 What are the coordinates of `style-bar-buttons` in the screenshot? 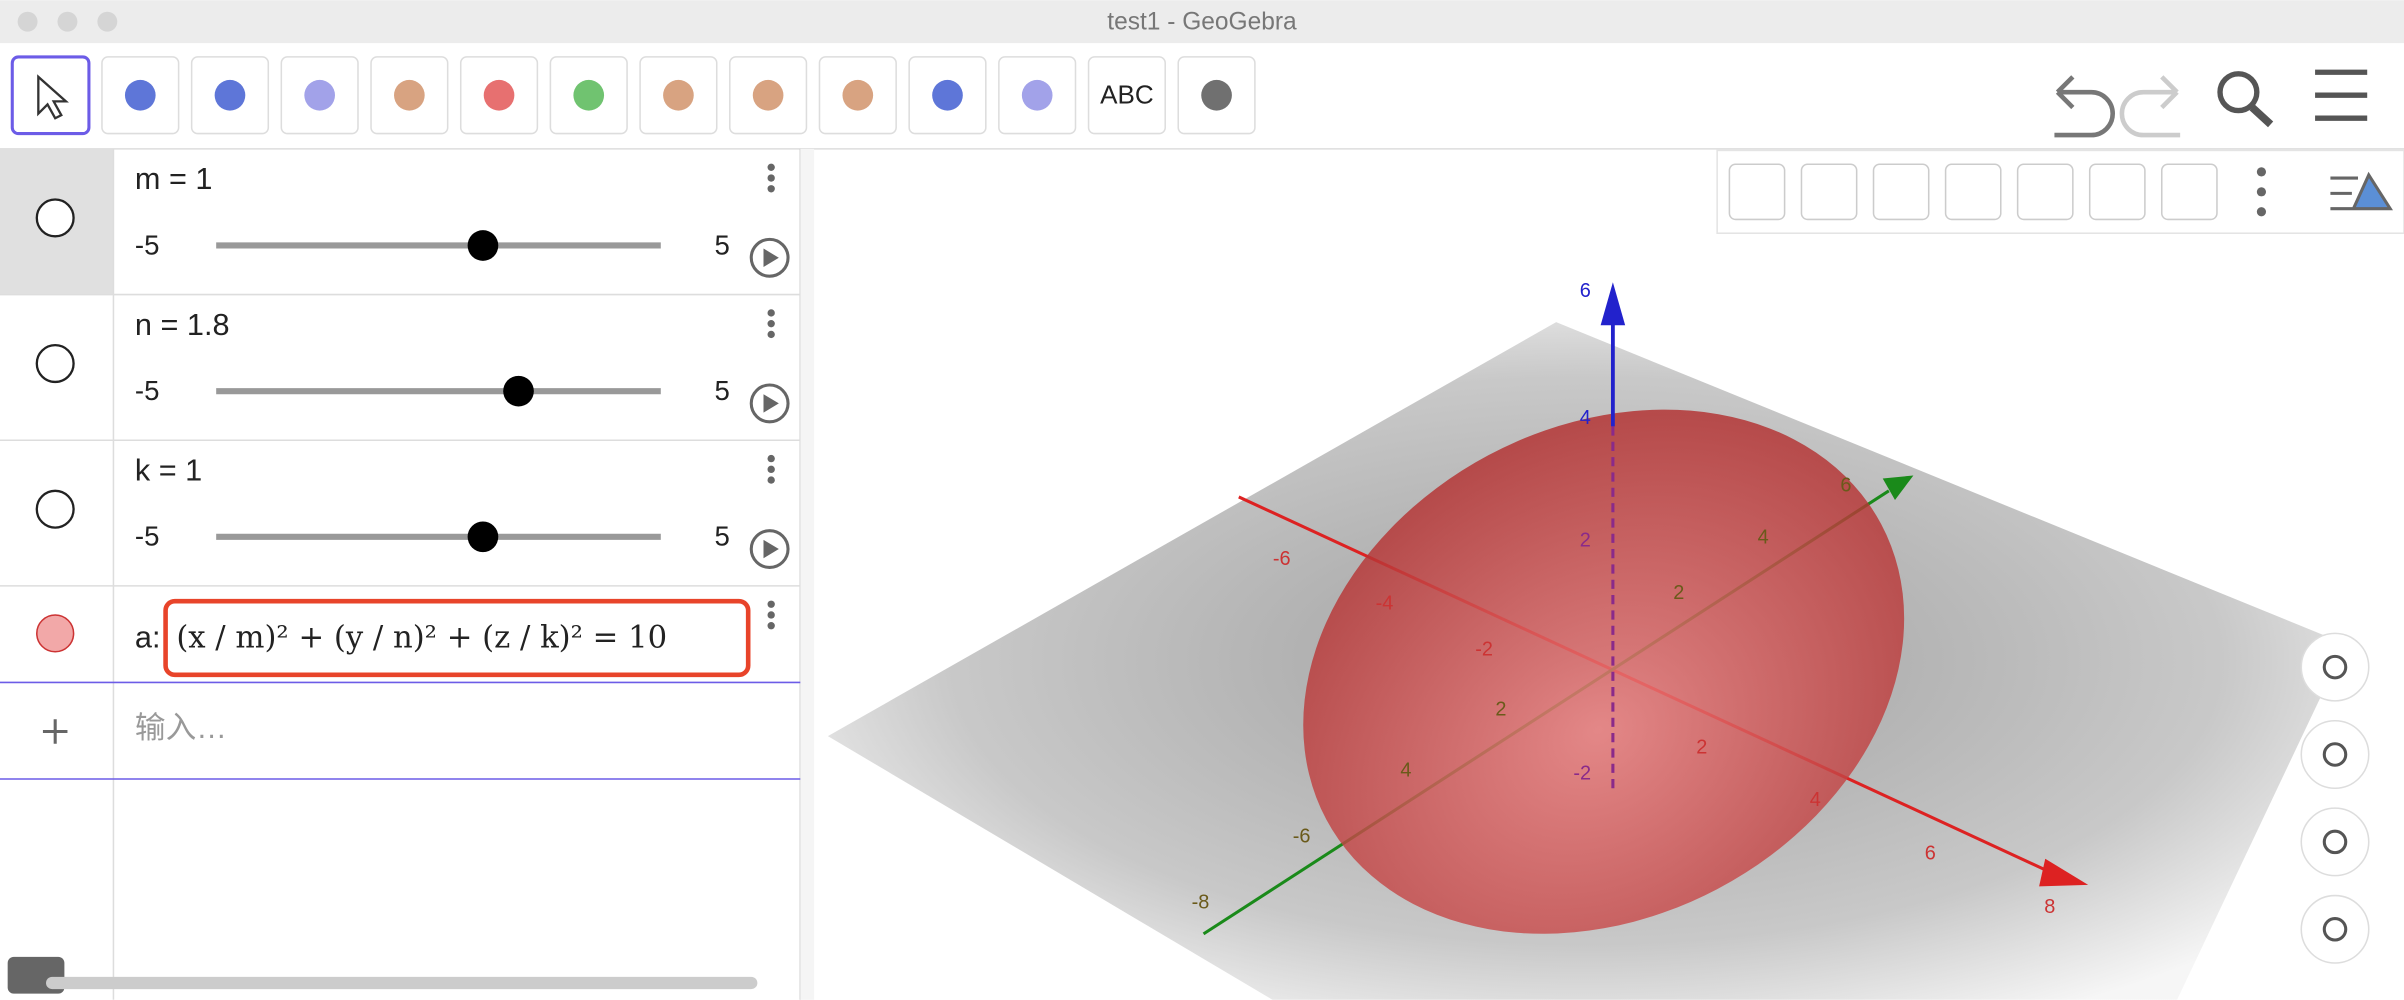 It's located at (2060, 192).